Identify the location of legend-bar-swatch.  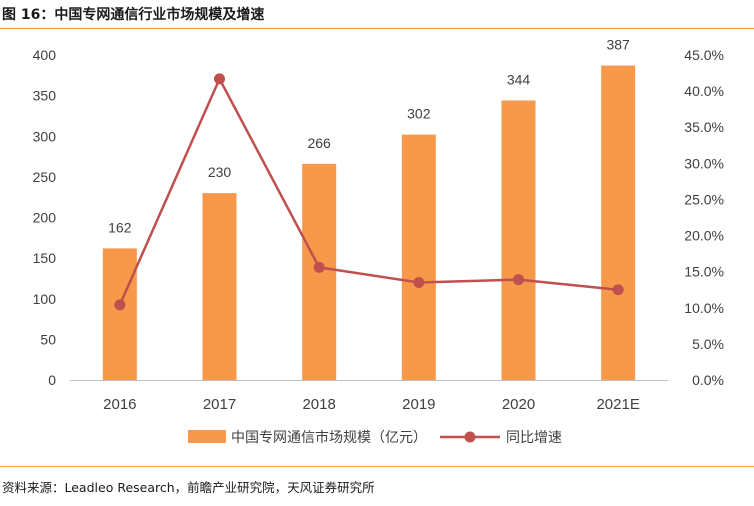
(207, 436).